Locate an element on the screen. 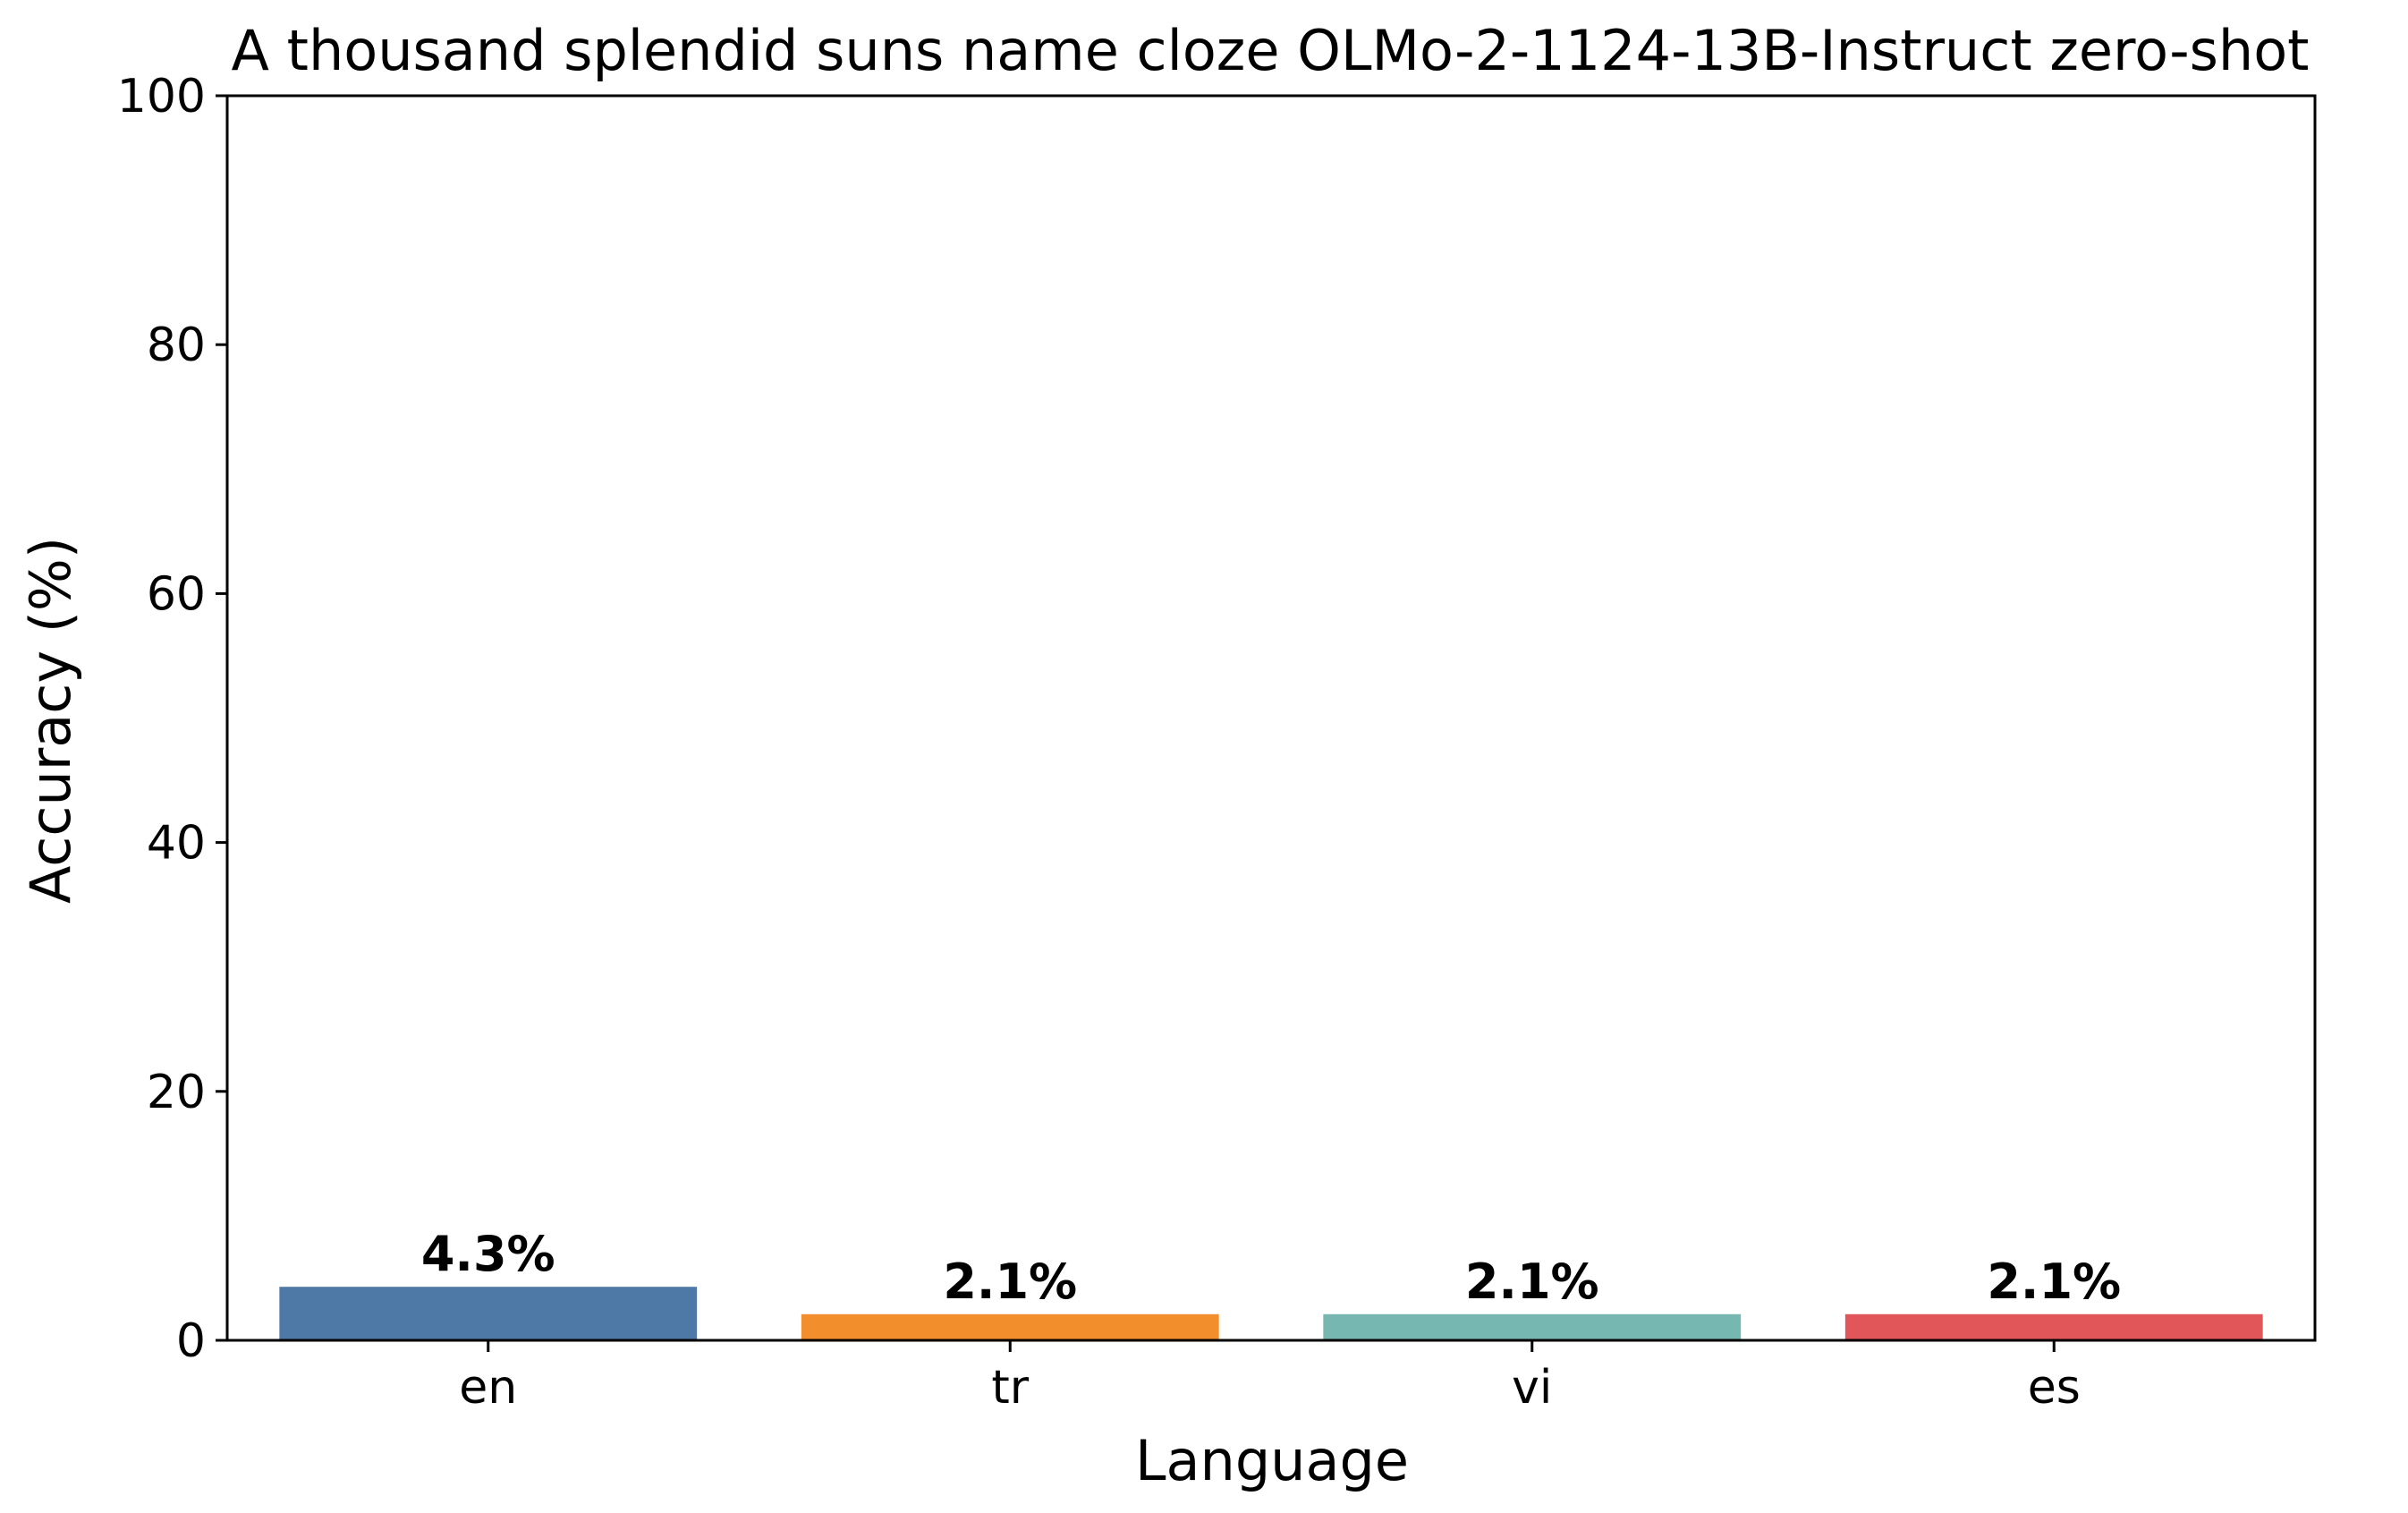 The width and height of the screenshot is (2408, 1513). y-axis-label: Accuracy (%) is located at coordinates (51, 720).